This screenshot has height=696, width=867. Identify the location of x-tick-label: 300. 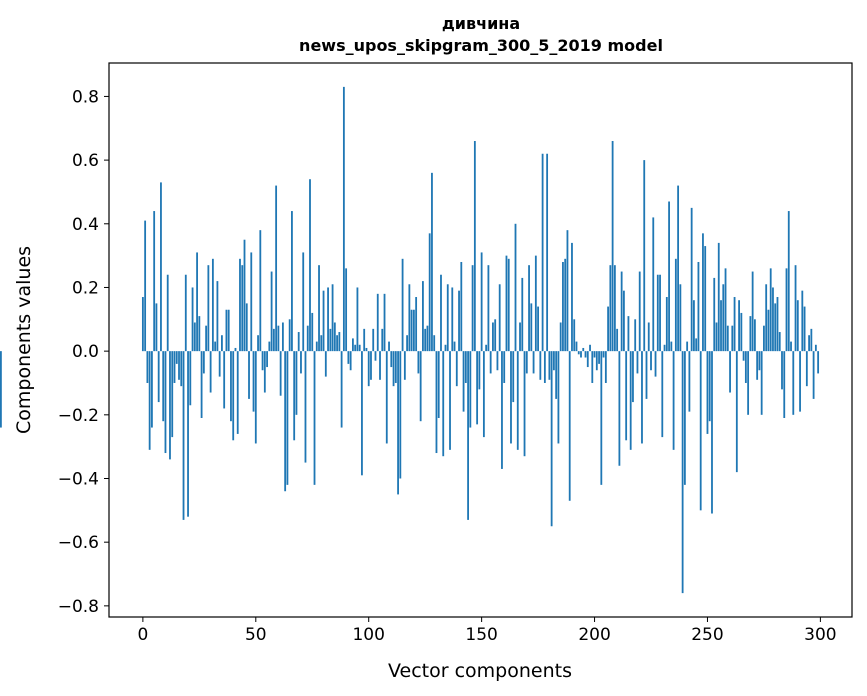
(820, 635).